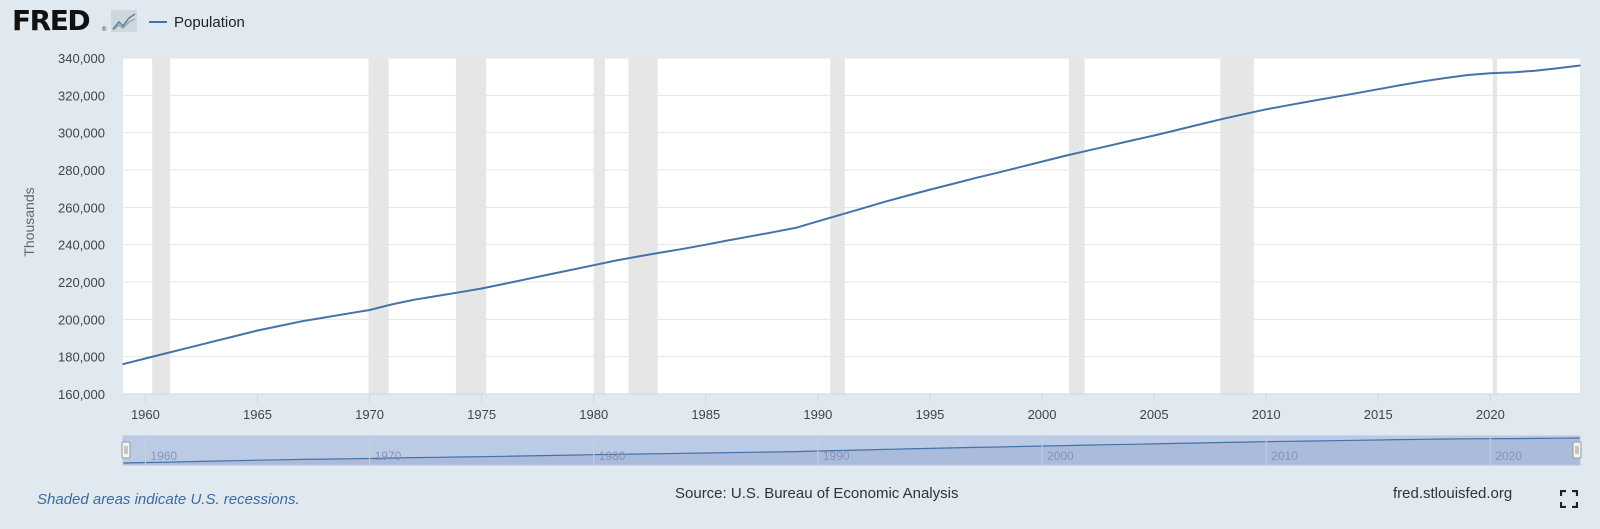 The height and width of the screenshot is (529, 1600). Describe the element at coordinates (81, 133) in the screenshot. I see `y-tick-label: 300,000` at that location.